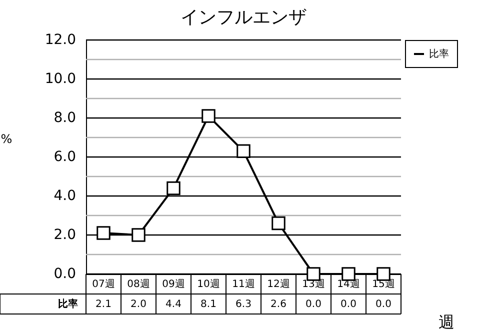  What do you see at coordinates (68, 304) in the screenshot?
I see `text: 比率` at bounding box center [68, 304].